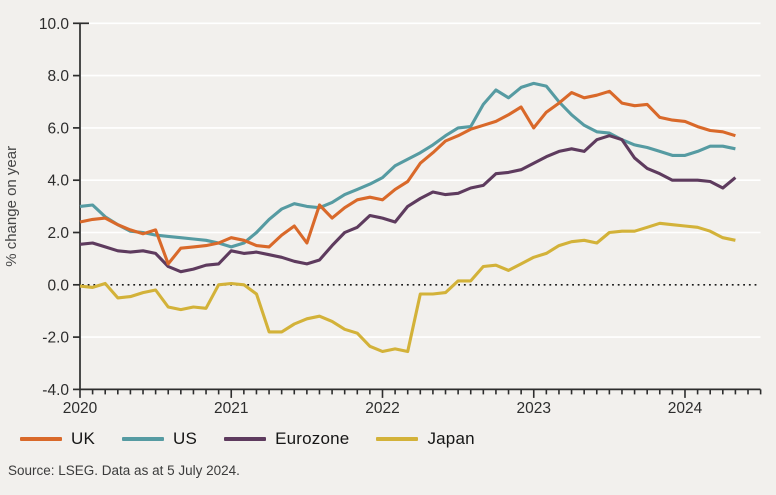 The height and width of the screenshot is (495, 776). Describe the element at coordinates (58, 181) in the screenshot. I see `y-tick-label: 4.0` at that location.